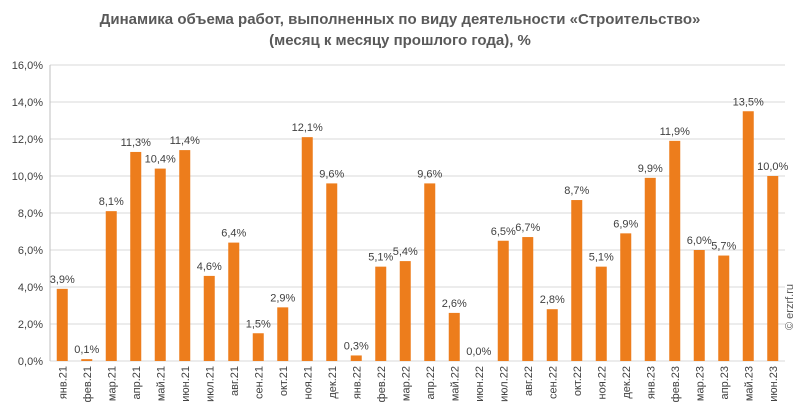 Image resolution: width=800 pixels, height=419 pixels. I want to click on value-label: 0,0%, so click(478, 352).